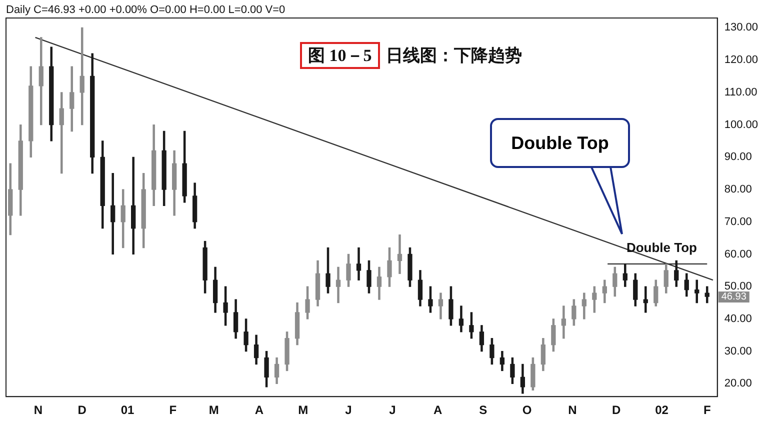 This screenshot has width=765, height=425. I want to click on y-tick-label: 20.00, so click(738, 384).